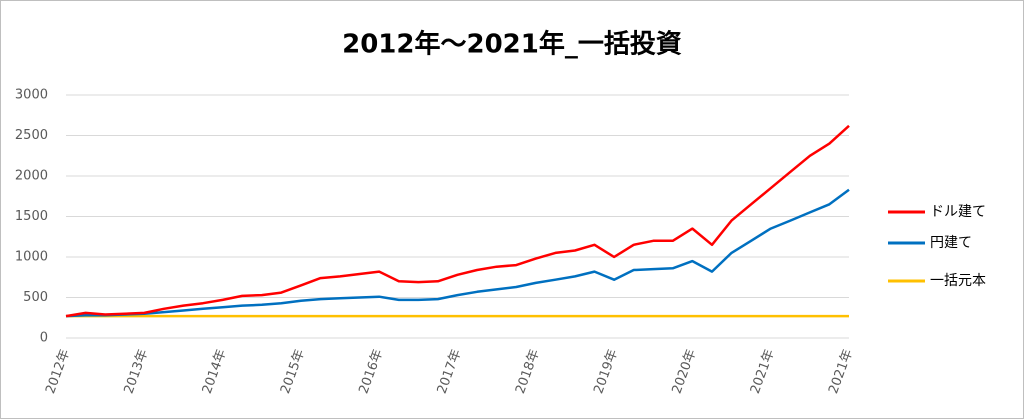 The width and height of the screenshot is (1024, 419). I want to click on y-tick-label: 2000, so click(31, 176).